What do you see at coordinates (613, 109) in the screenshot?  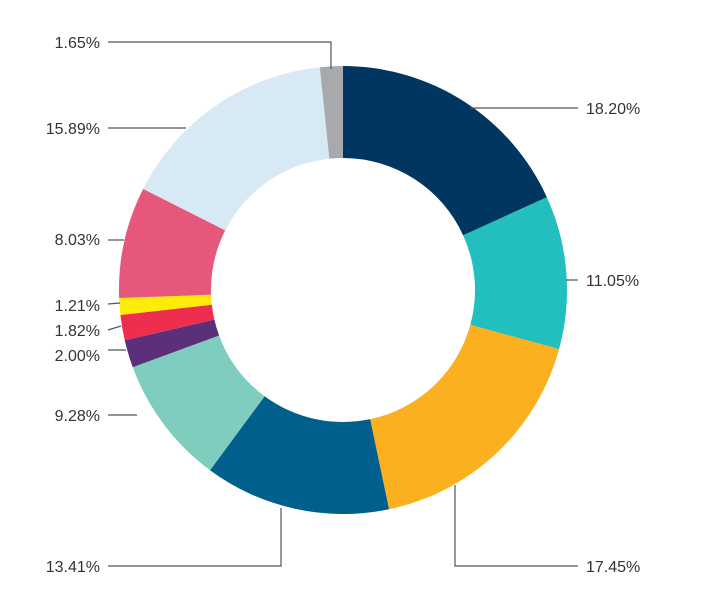 I see `slice-label: 18.20%` at bounding box center [613, 109].